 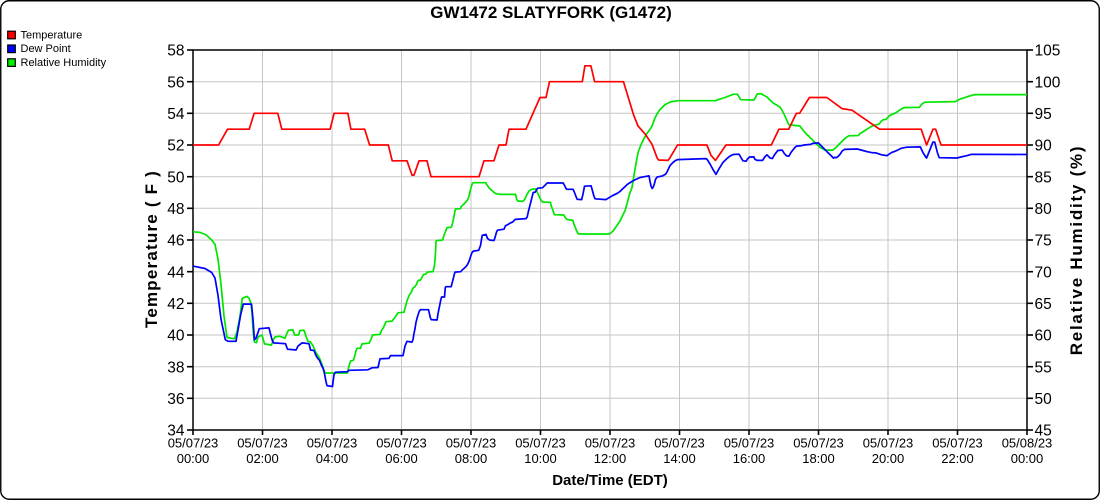 What do you see at coordinates (175, 146) in the screenshot?
I see `svg-text: 52` at bounding box center [175, 146].